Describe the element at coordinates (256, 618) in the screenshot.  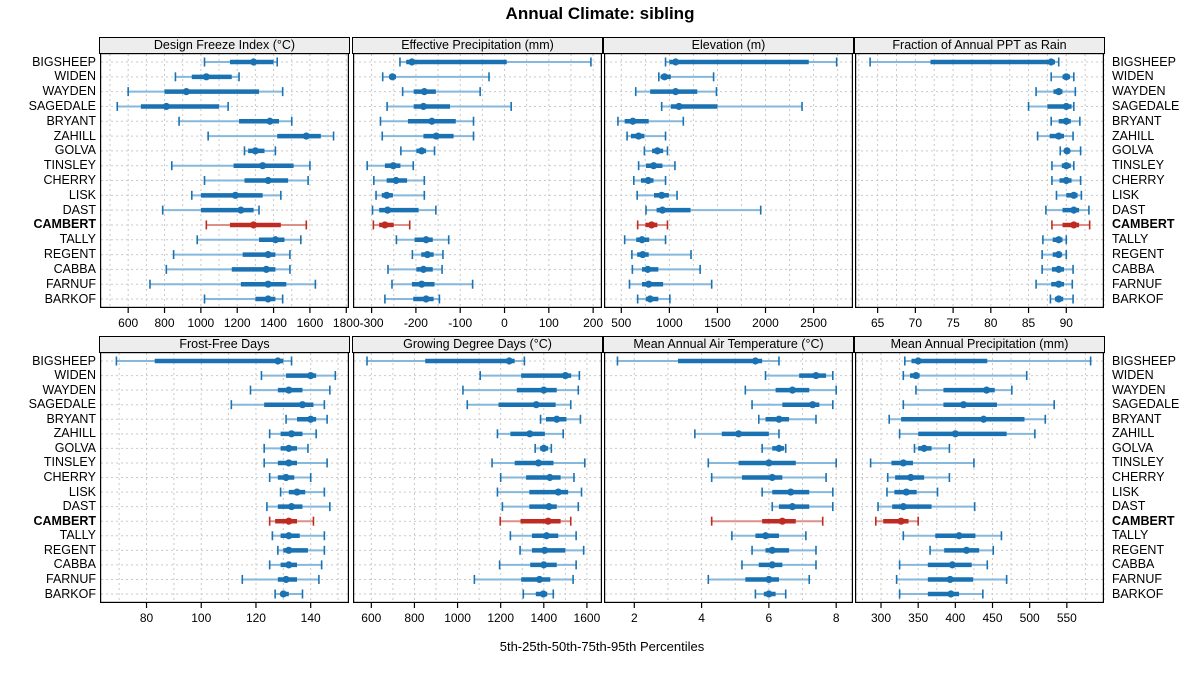
I see `svg-text: 120` at that location.